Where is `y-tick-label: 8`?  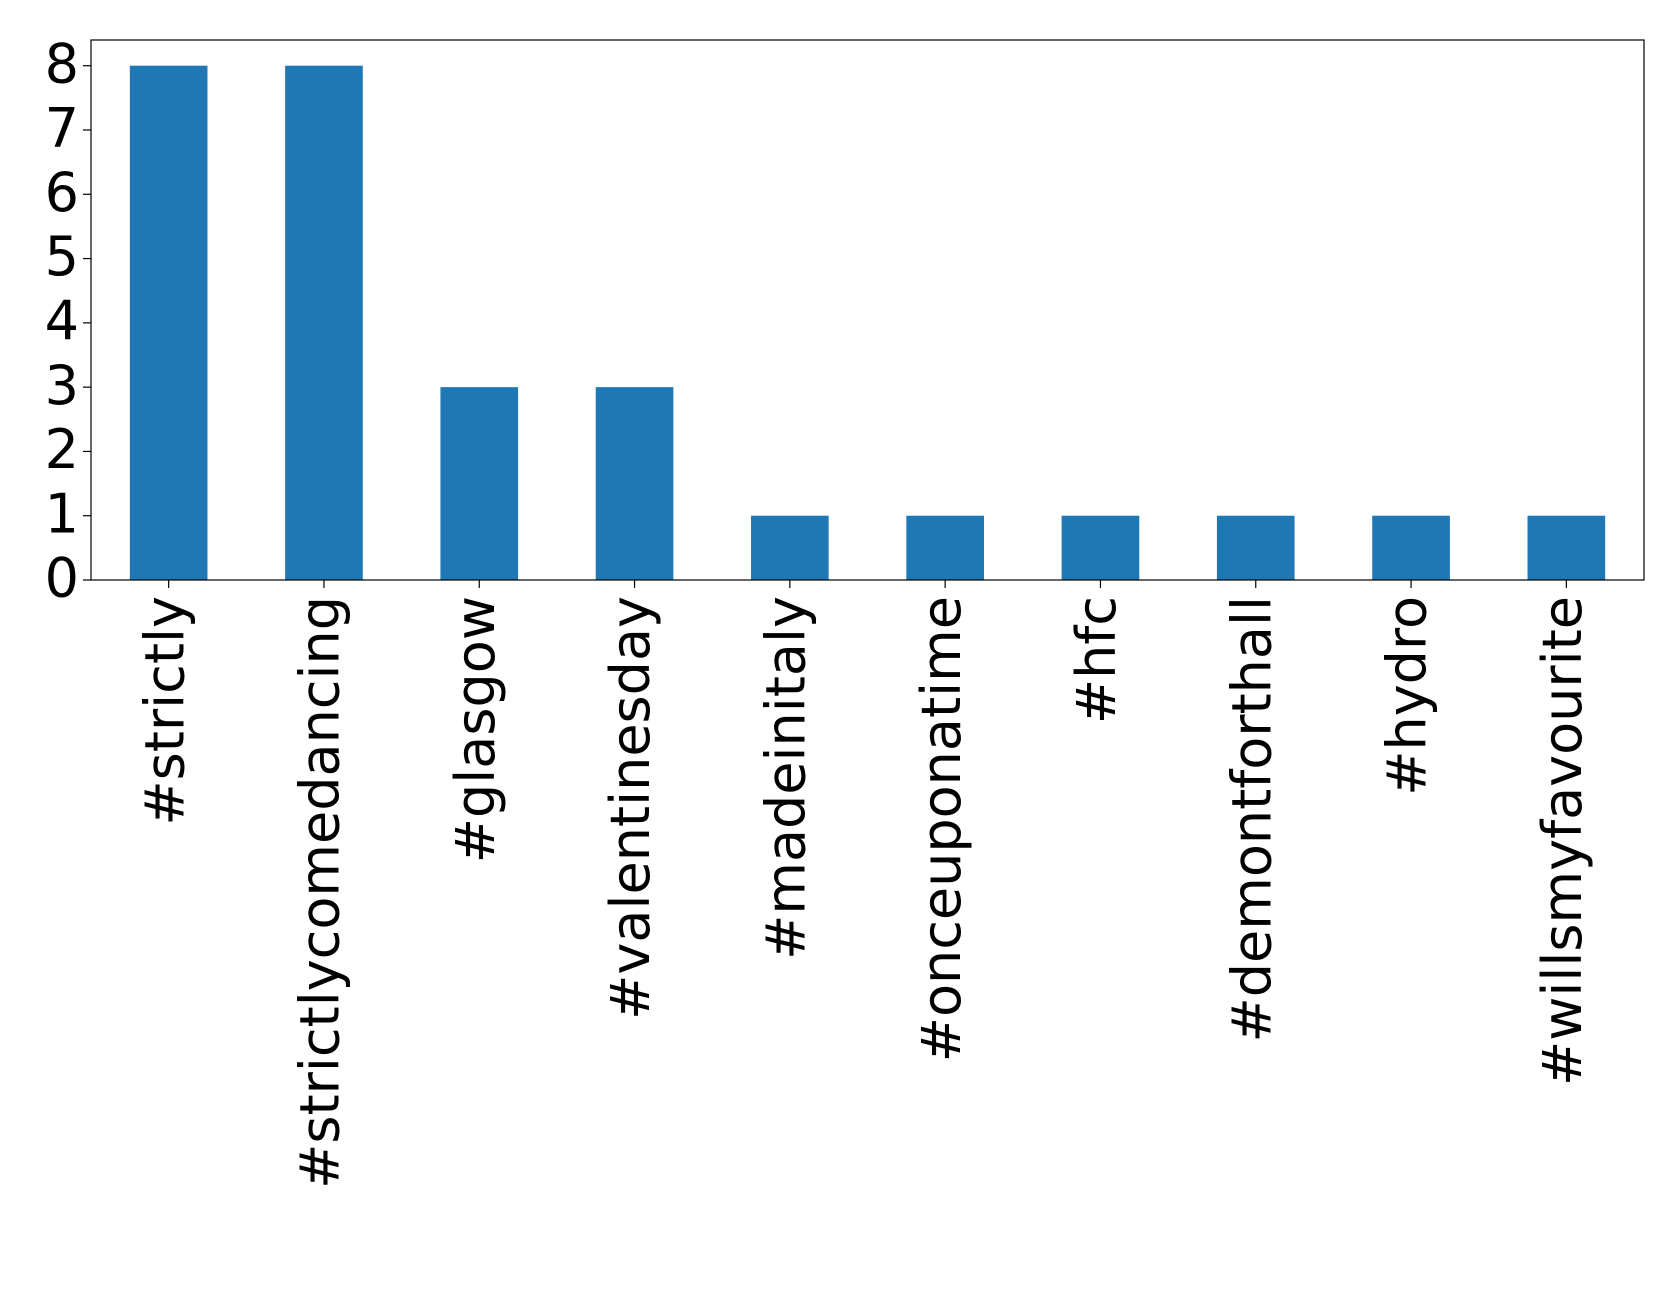
y-tick-label: 8 is located at coordinates (62, 63).